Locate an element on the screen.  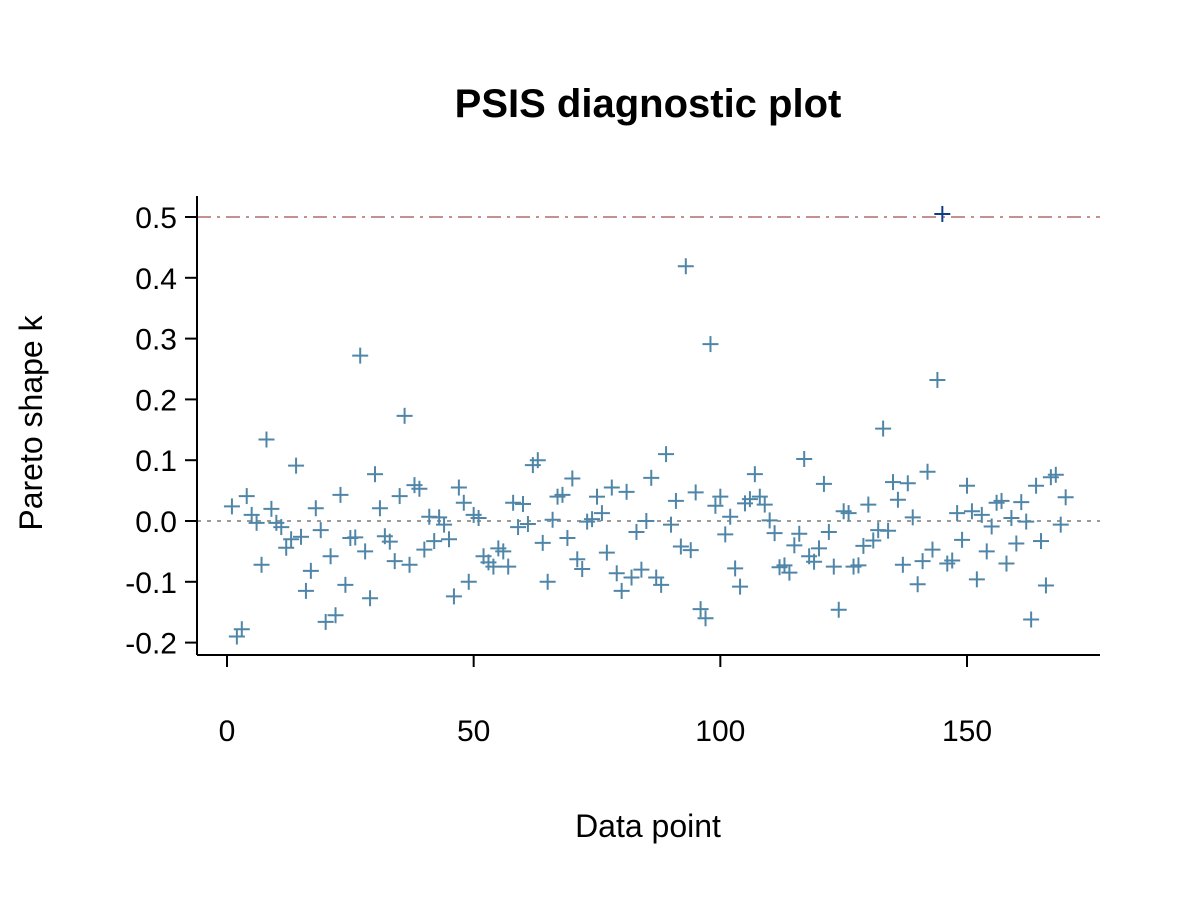
y-tick-label: 0.2 is located at coordinates (156, 400).